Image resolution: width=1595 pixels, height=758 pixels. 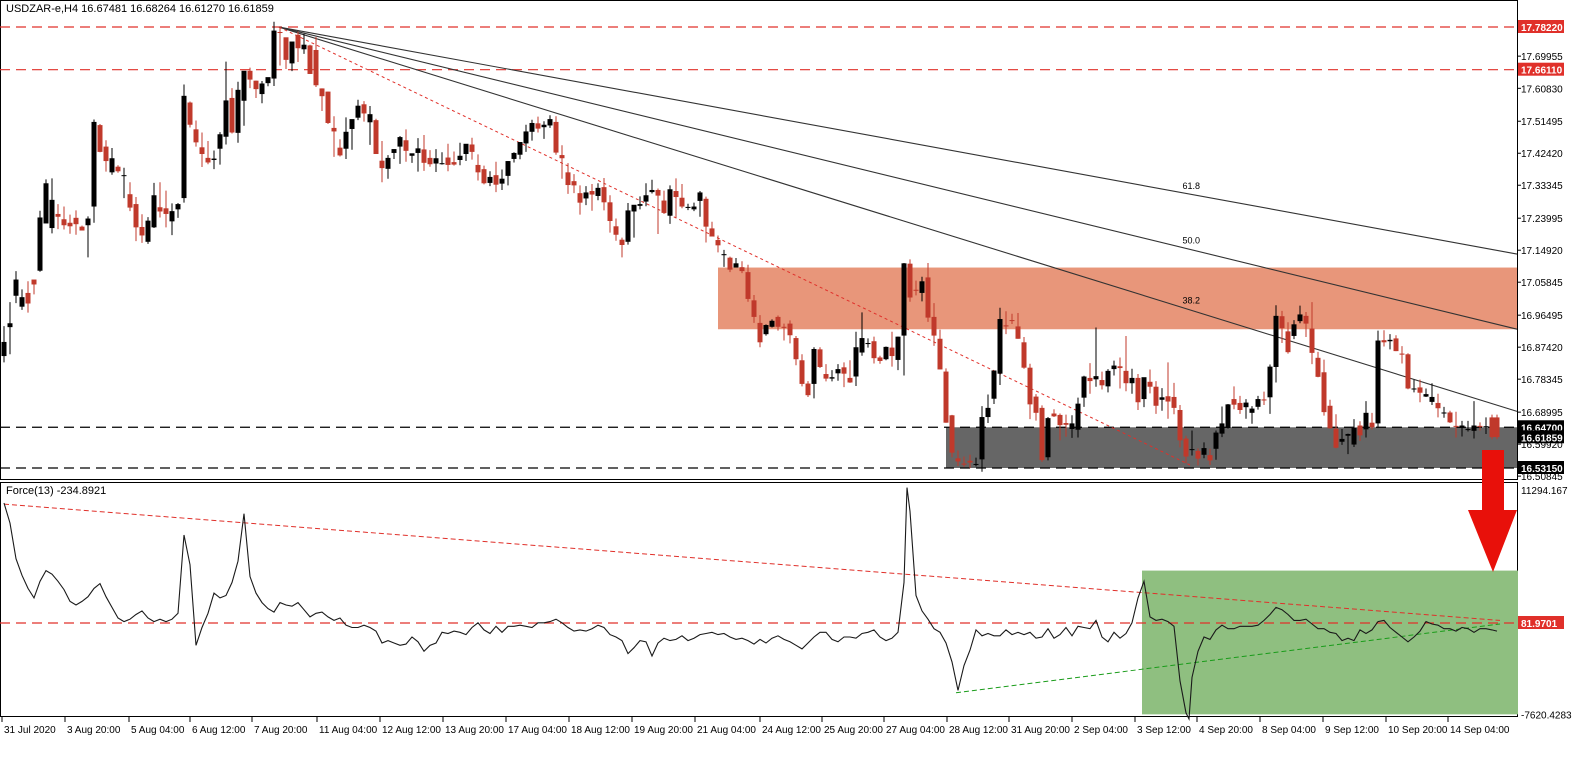 What do you see at coordinates (1542, 445) in the screenshot?
I see `price-tick-label: 16.59920` at bounding box center [1542, 445].